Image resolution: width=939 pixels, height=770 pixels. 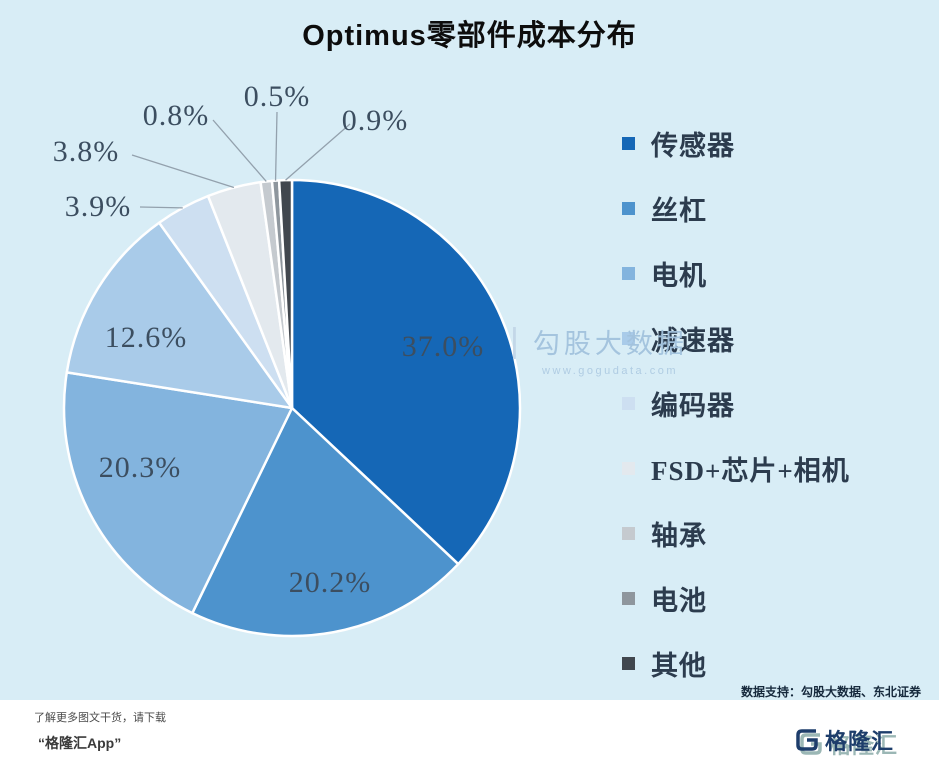 What do you see at coordinates (469, 36) in the screenshot?
I see `chart-title: Optimus零部件成本分布` at bounding box center [469, 36].